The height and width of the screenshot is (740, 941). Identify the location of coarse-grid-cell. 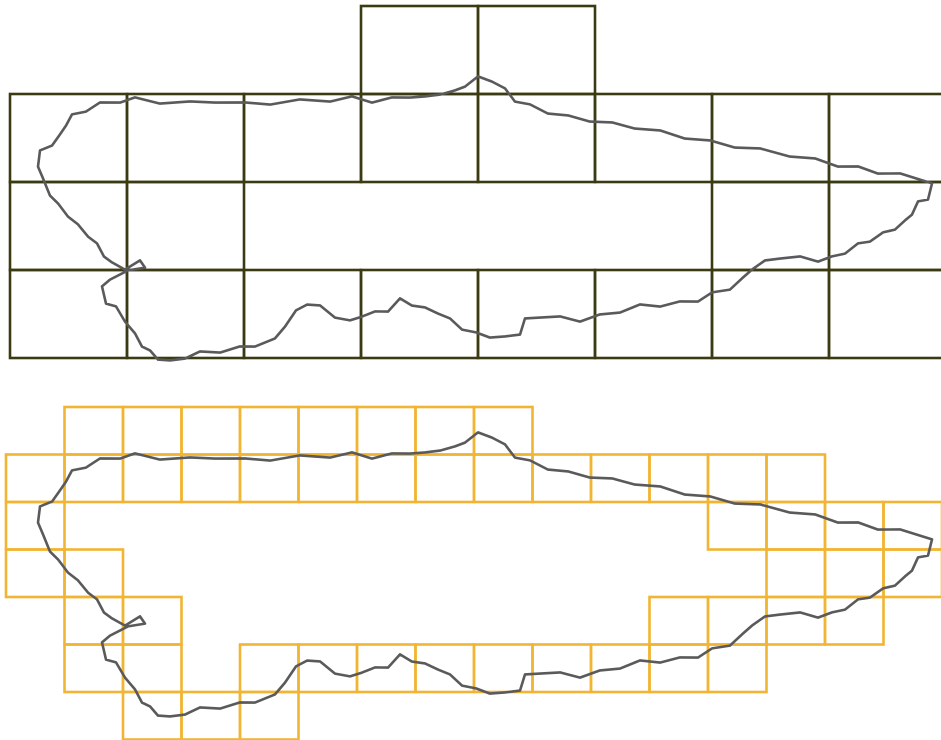
(884, 314).